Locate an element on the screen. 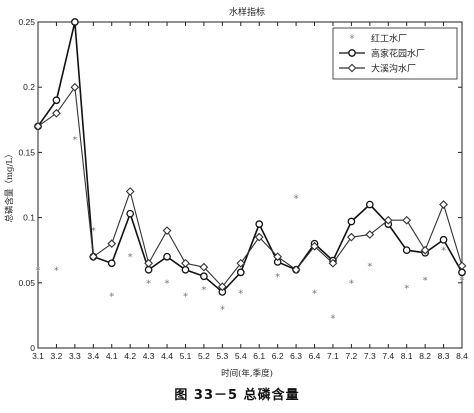 The image size is (474, 413). x-tick-label: 5.1 is located at coordinates (186, 356).